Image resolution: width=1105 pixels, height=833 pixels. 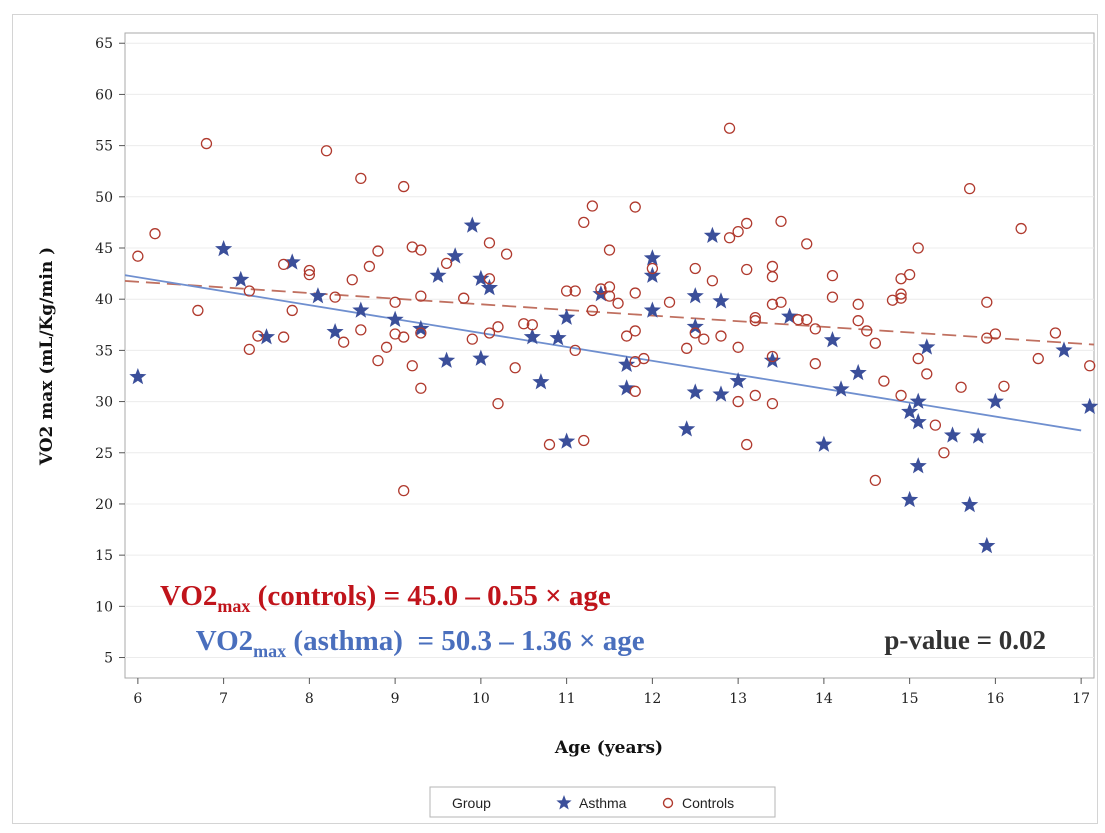 I want to click on asthma-eq-rest: (asthma) = 50.3 – 1.36 × age, so click(x=465, y=641).